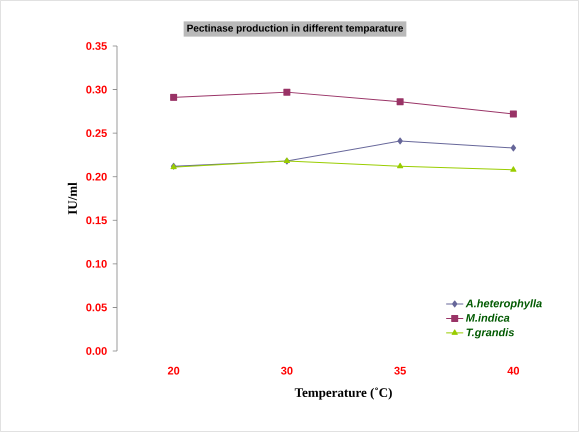 The height and width of the screenshot is (432, 579). What do you see at coordinates (504, 304) in the screenshot?
I see `legend-label: A.heterophylla` at bounding box center [504, 304].